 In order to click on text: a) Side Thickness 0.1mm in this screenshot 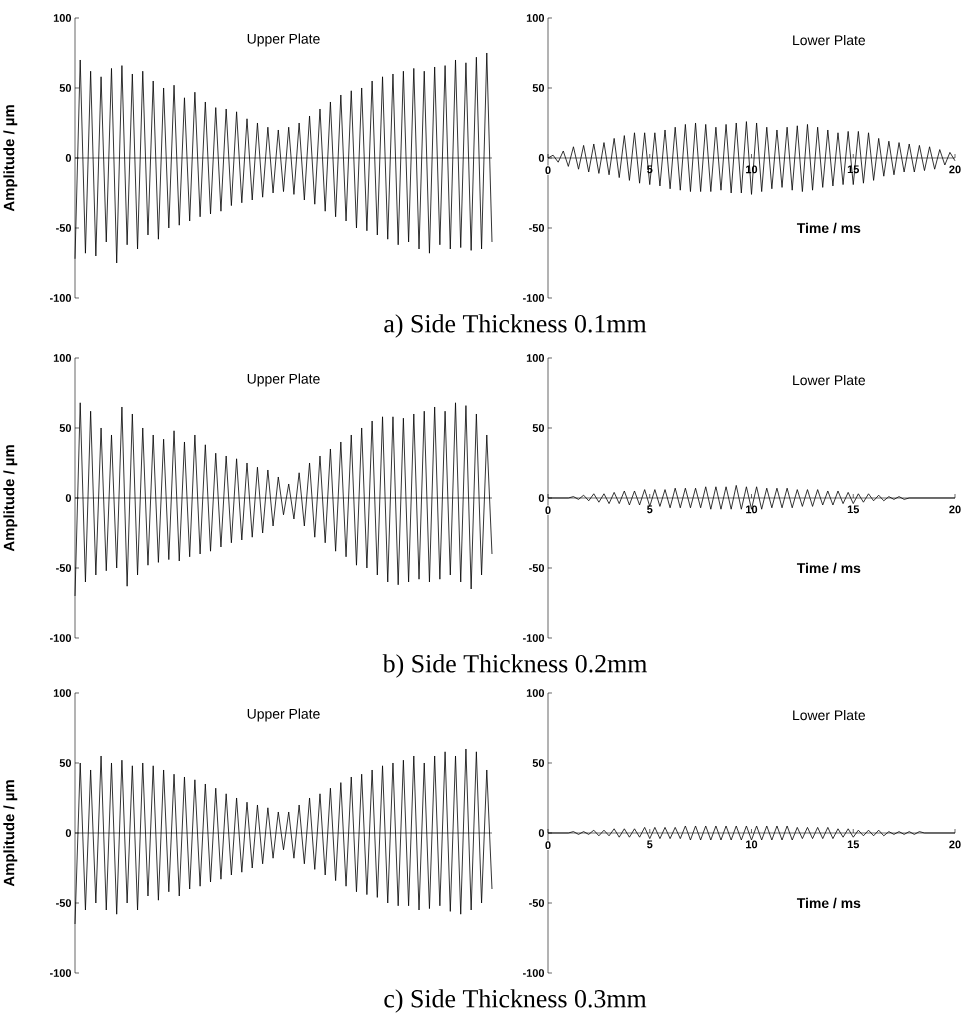, I will do `click(515, 326)`.